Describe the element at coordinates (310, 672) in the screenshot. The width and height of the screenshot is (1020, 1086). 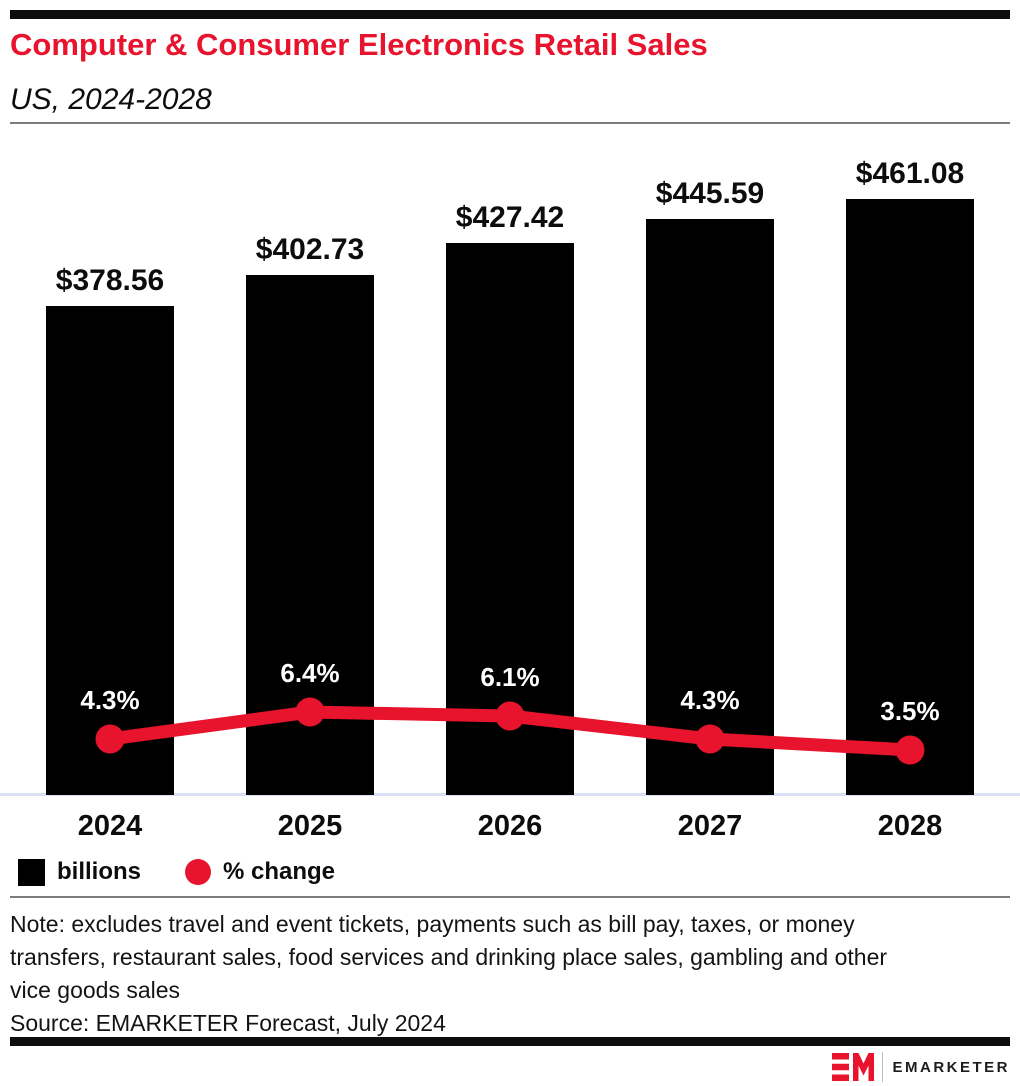
I see `pct-change-label: 6.4%` at that location.